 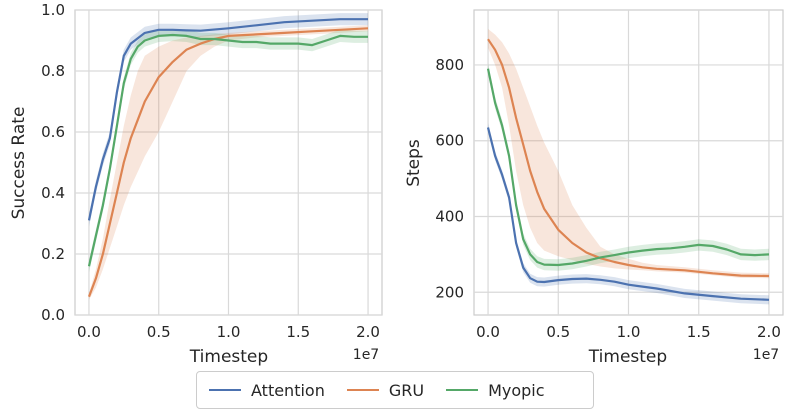 What do you see at coordinates (53, 315) in the screenshot?
I see `y-tick-label: 0.0` at bounding box center [53, 315].